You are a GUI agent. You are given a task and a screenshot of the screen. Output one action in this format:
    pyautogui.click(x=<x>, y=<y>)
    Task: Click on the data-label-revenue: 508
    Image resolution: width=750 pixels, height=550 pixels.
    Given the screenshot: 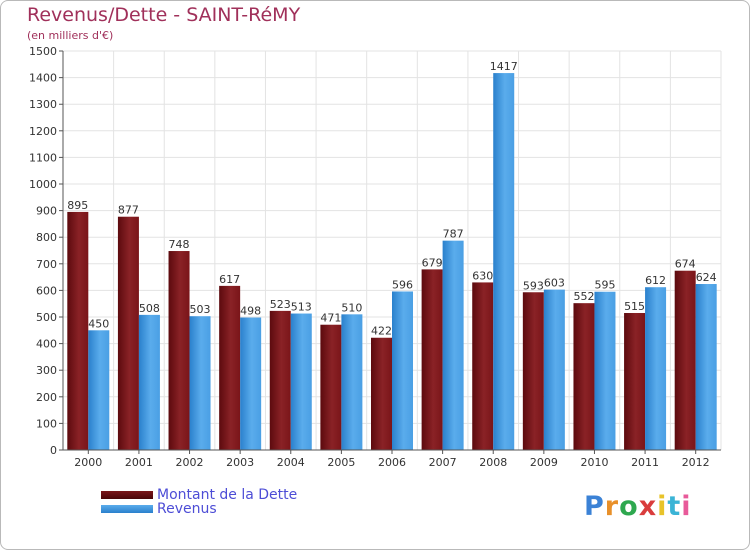 What is the action you would take?
    pyautogui.click(x=149, y=308)
    